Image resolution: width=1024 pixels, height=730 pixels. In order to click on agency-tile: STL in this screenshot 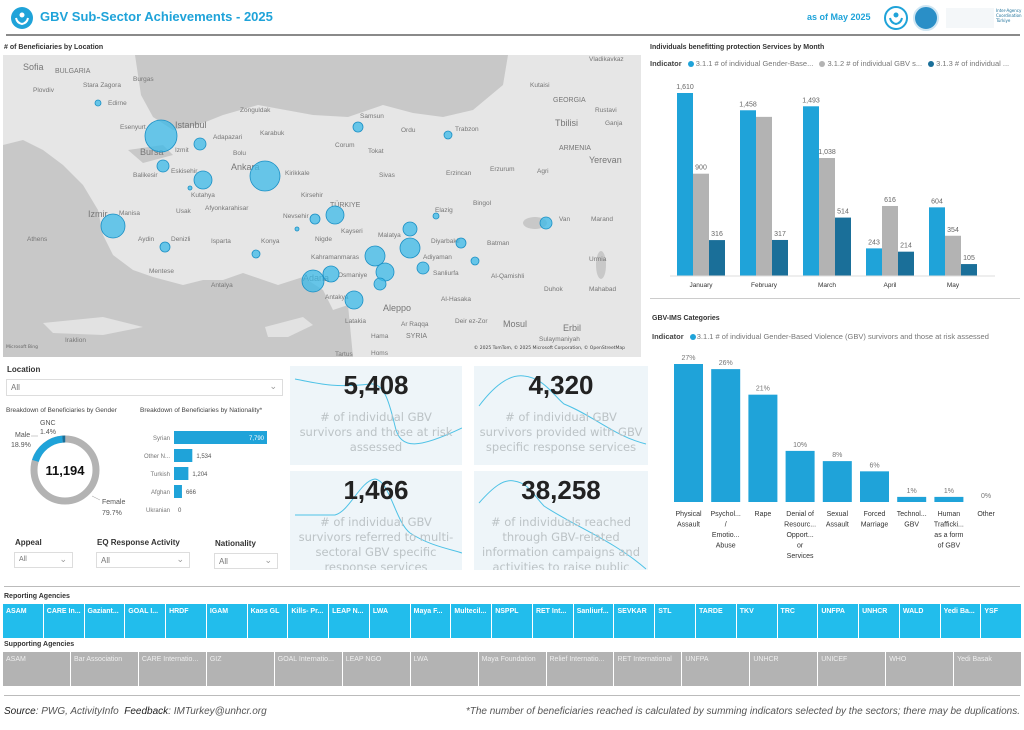, I will do `click(675, 621)`.